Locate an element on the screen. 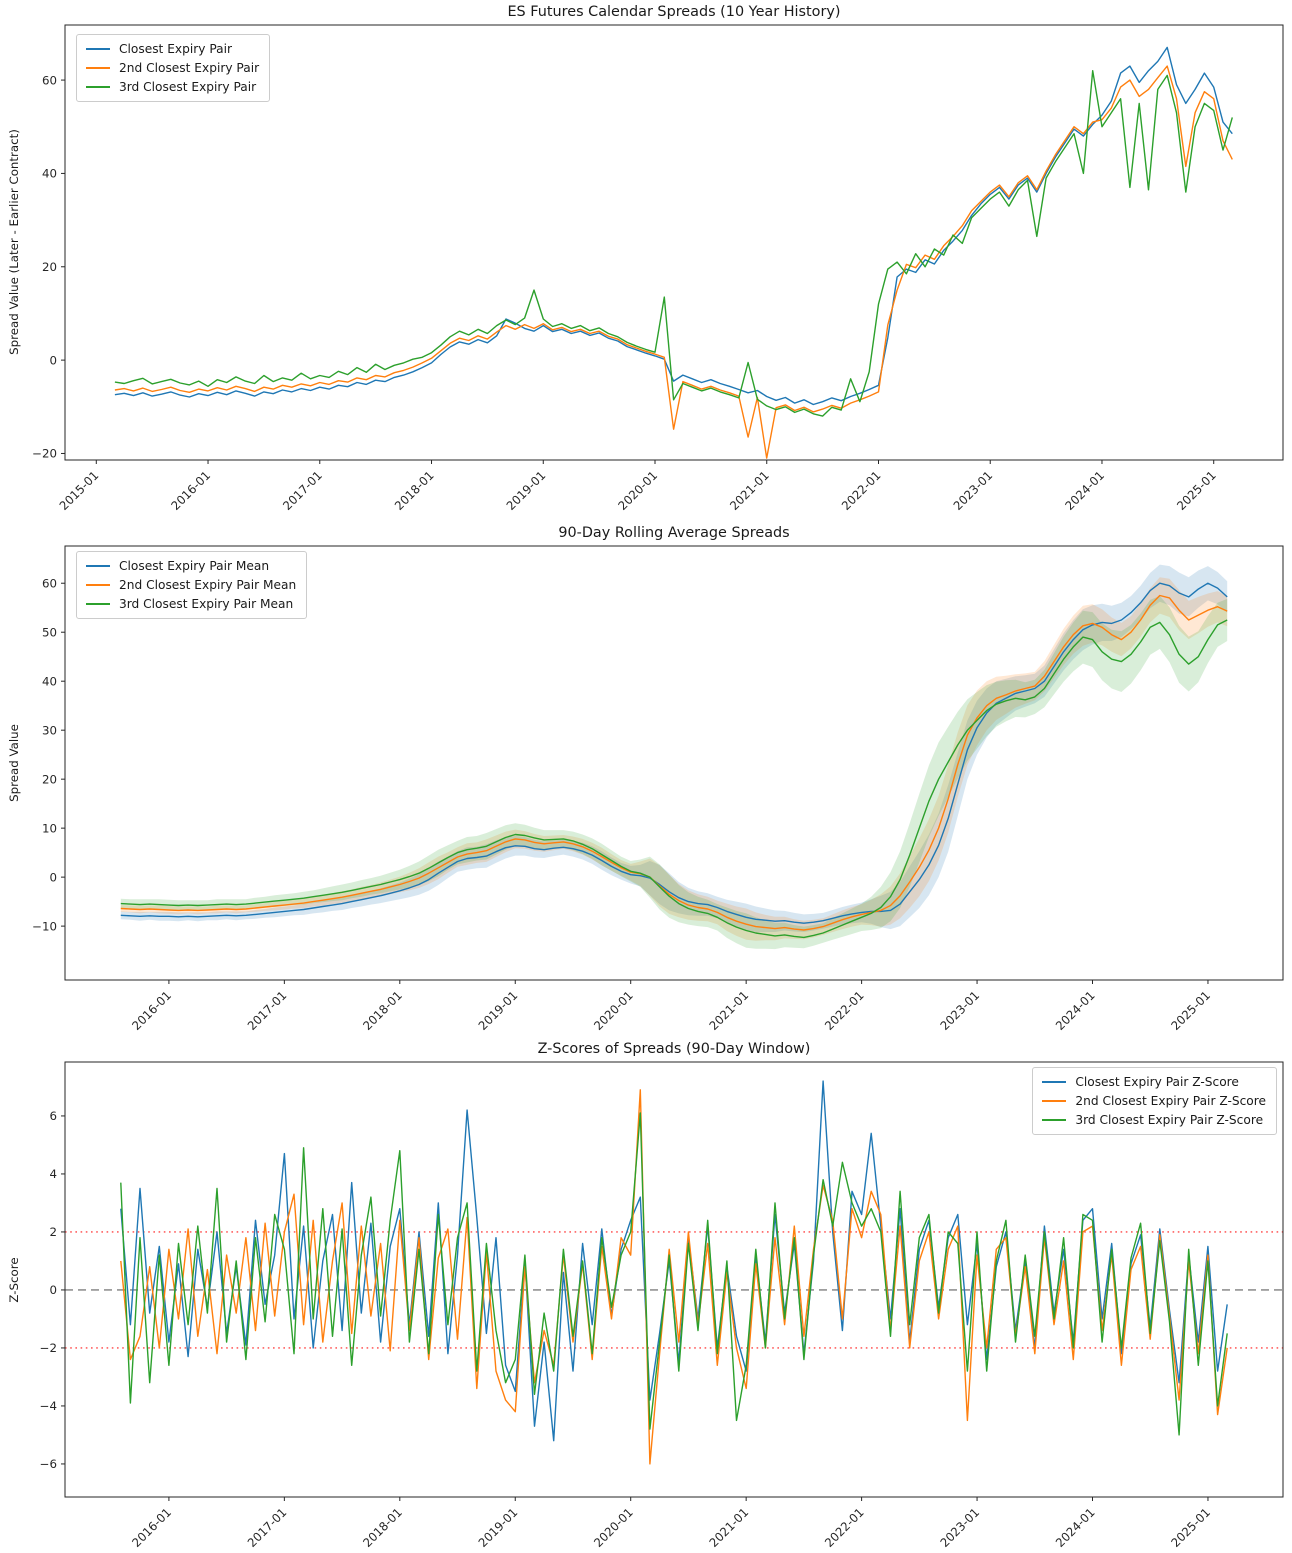  legend-item: 3rd Closest Expiry Pair Z-Score is located at coordinates (1154, 1120).